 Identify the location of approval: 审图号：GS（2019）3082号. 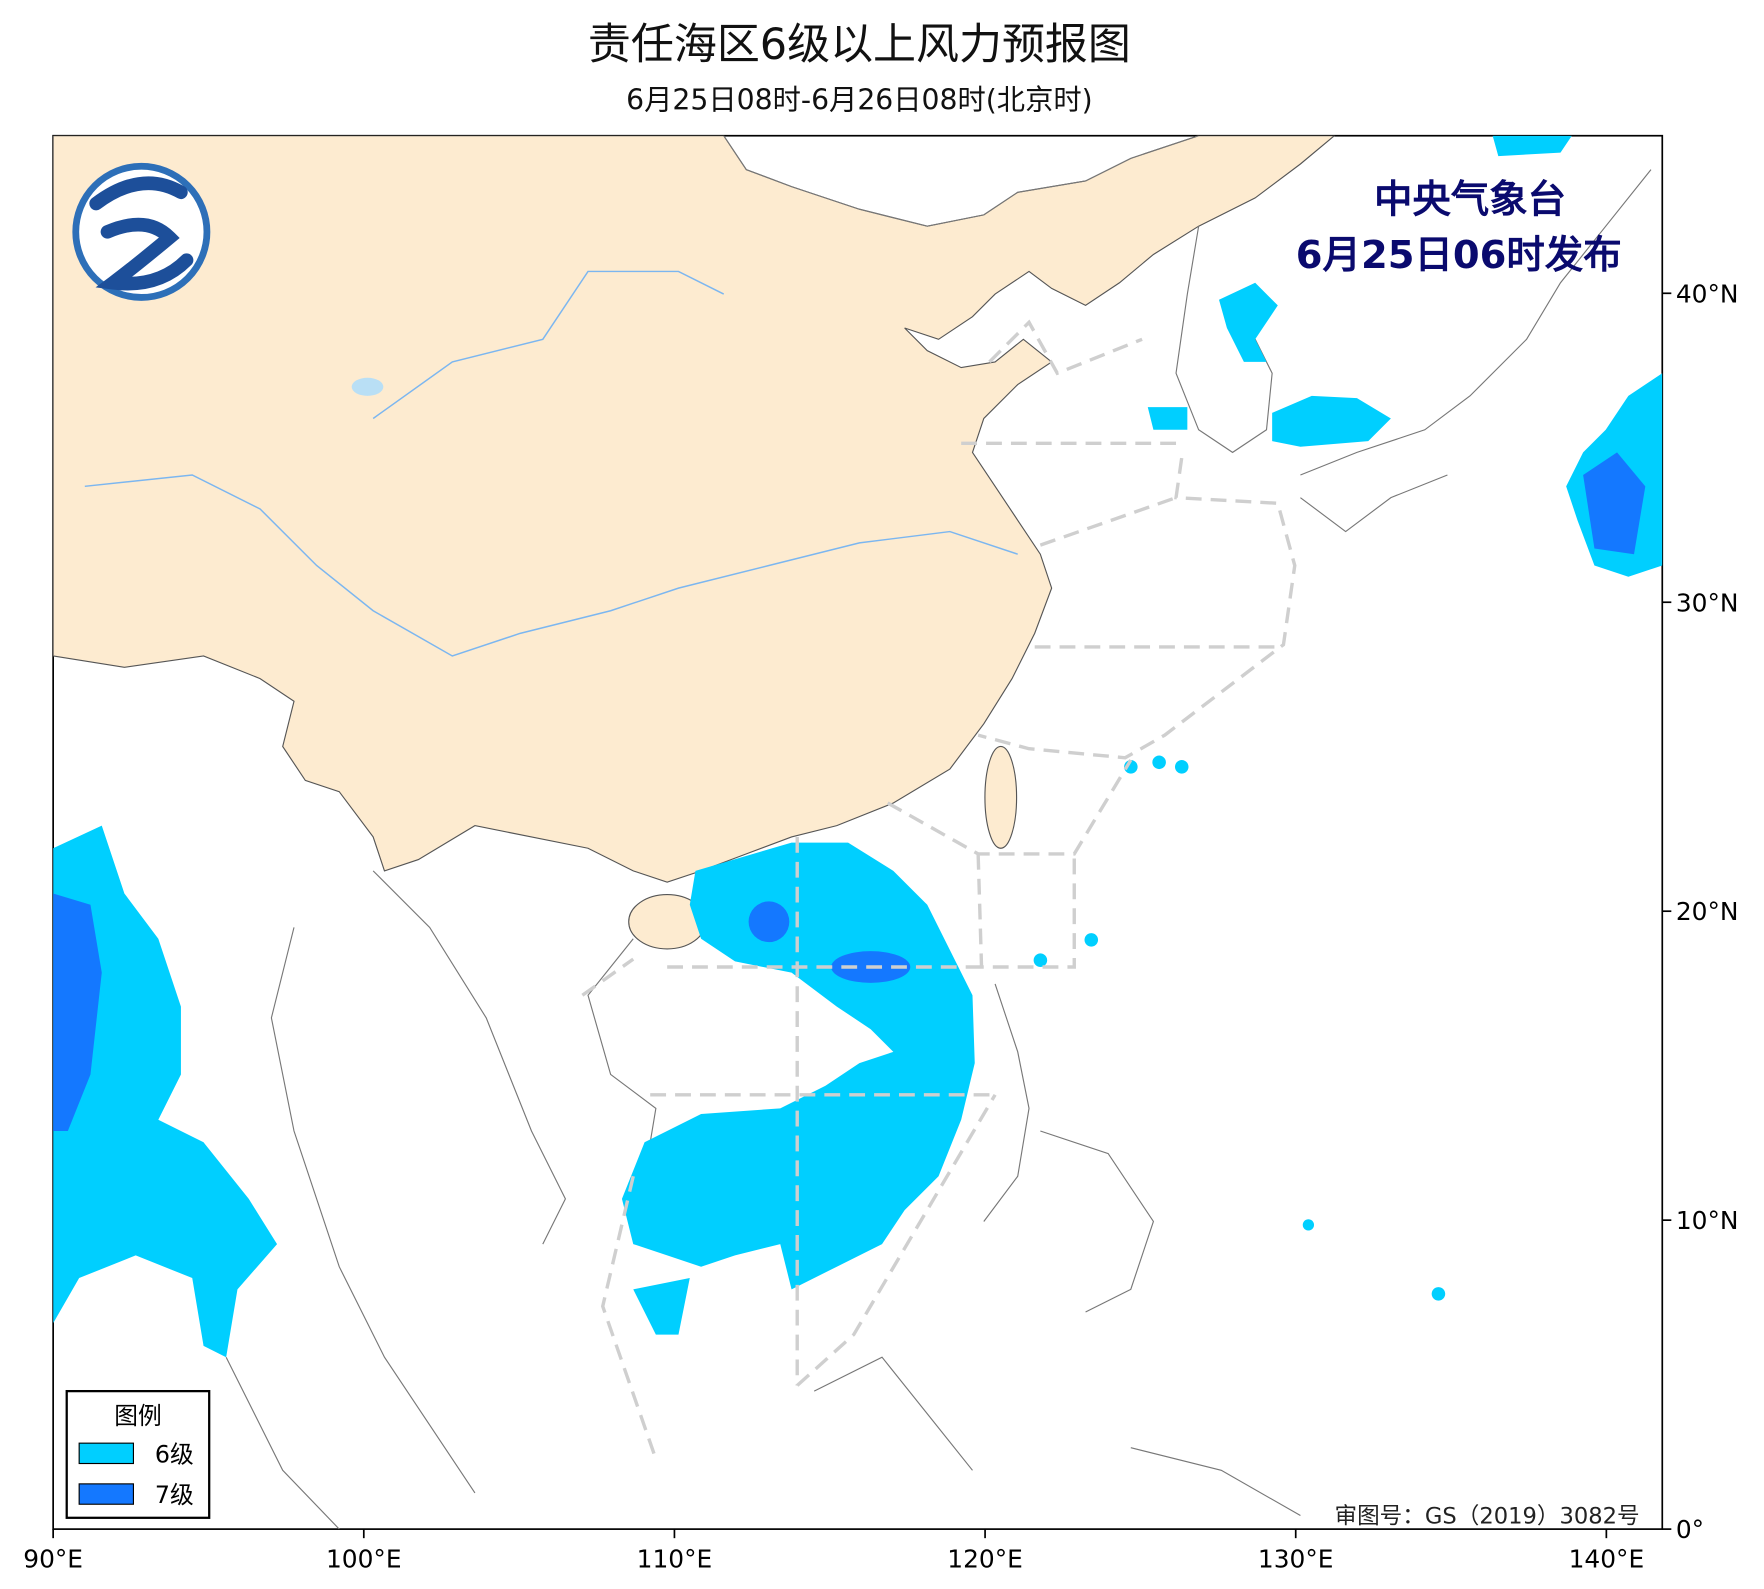
(1486, 1516).